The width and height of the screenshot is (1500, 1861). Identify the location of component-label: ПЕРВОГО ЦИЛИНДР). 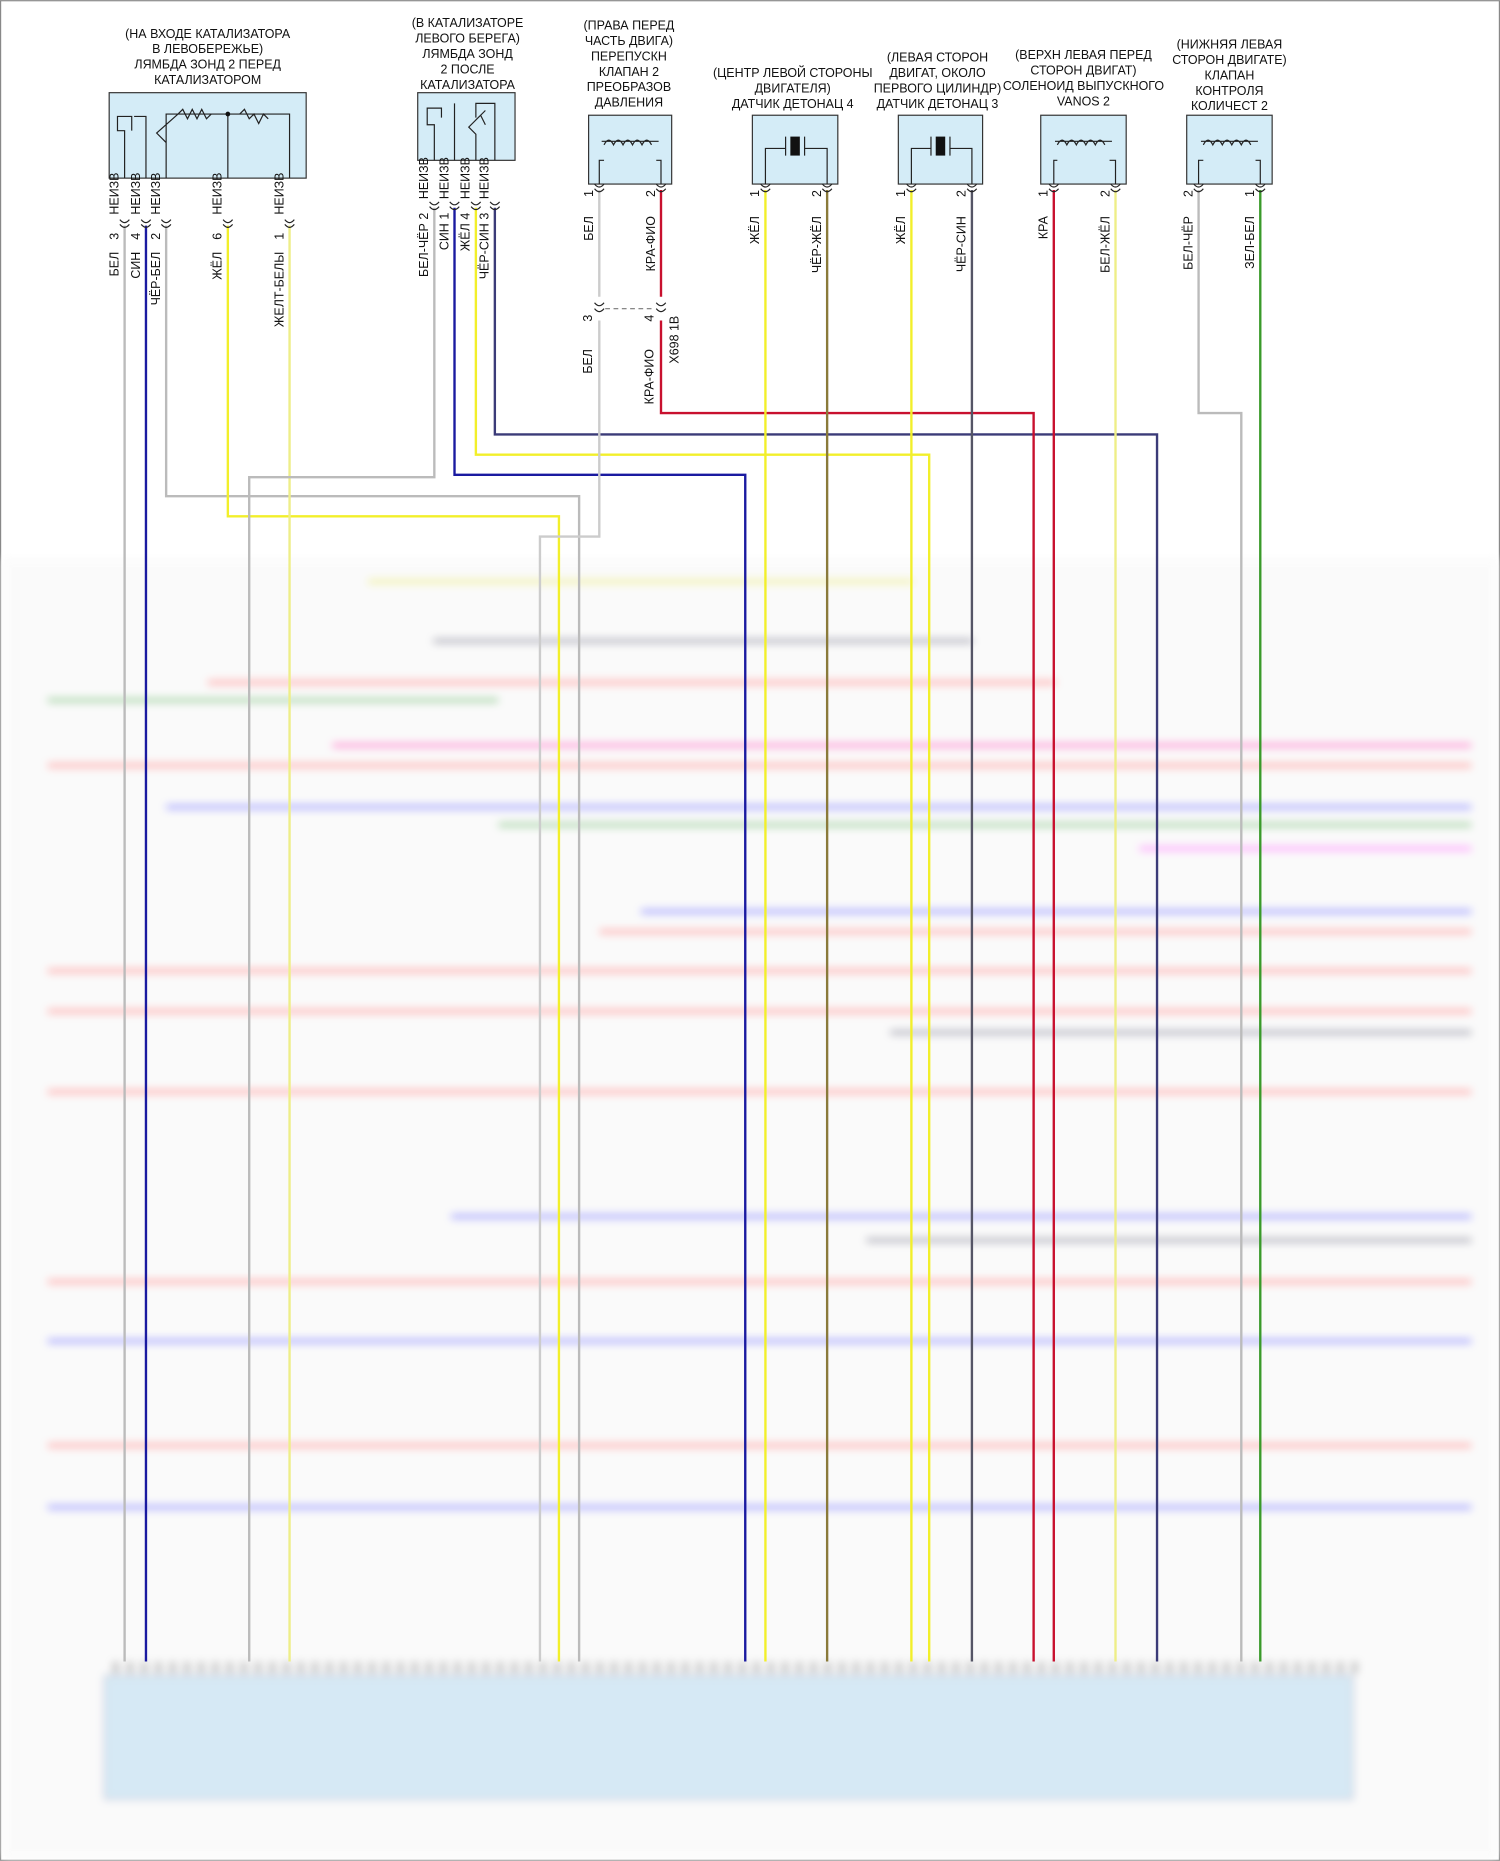
(938, 88).